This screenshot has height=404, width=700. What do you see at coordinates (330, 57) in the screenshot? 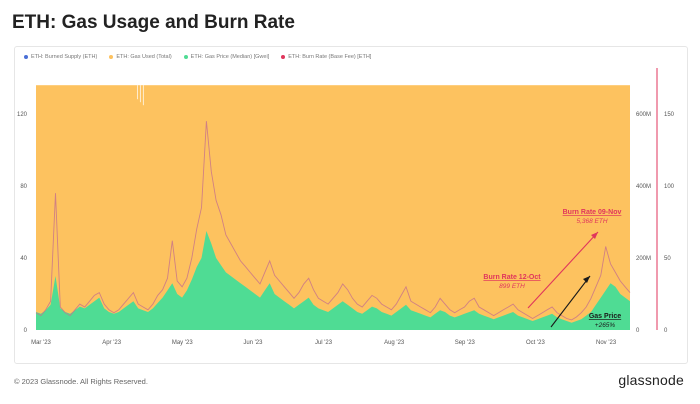
I see `legend-label: ETH: Burn Rate (Base Fee) [ETH]` at bounding box center [330, 57].